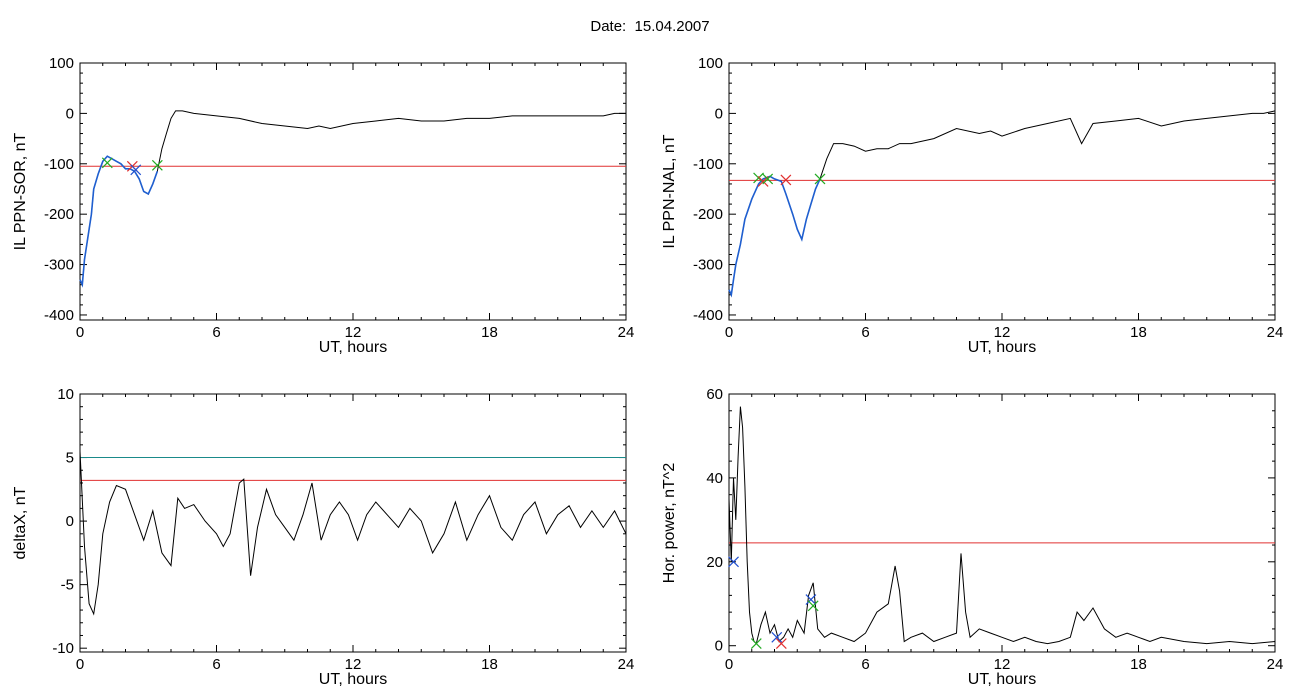 This screenshot has height=700, width=1300. I want to click on y-tick-label: -10, so click(63, 648).